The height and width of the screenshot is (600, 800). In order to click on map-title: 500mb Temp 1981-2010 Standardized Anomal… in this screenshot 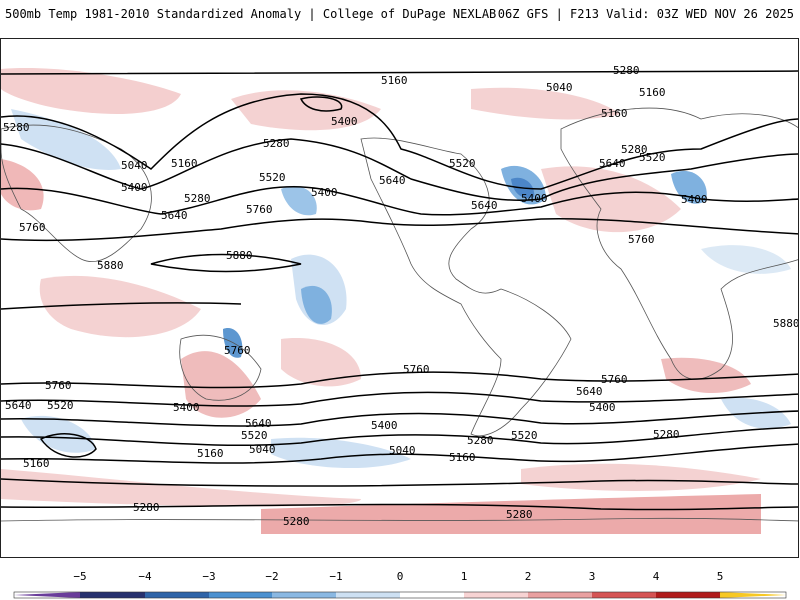, I will do `click(251, 14)`.